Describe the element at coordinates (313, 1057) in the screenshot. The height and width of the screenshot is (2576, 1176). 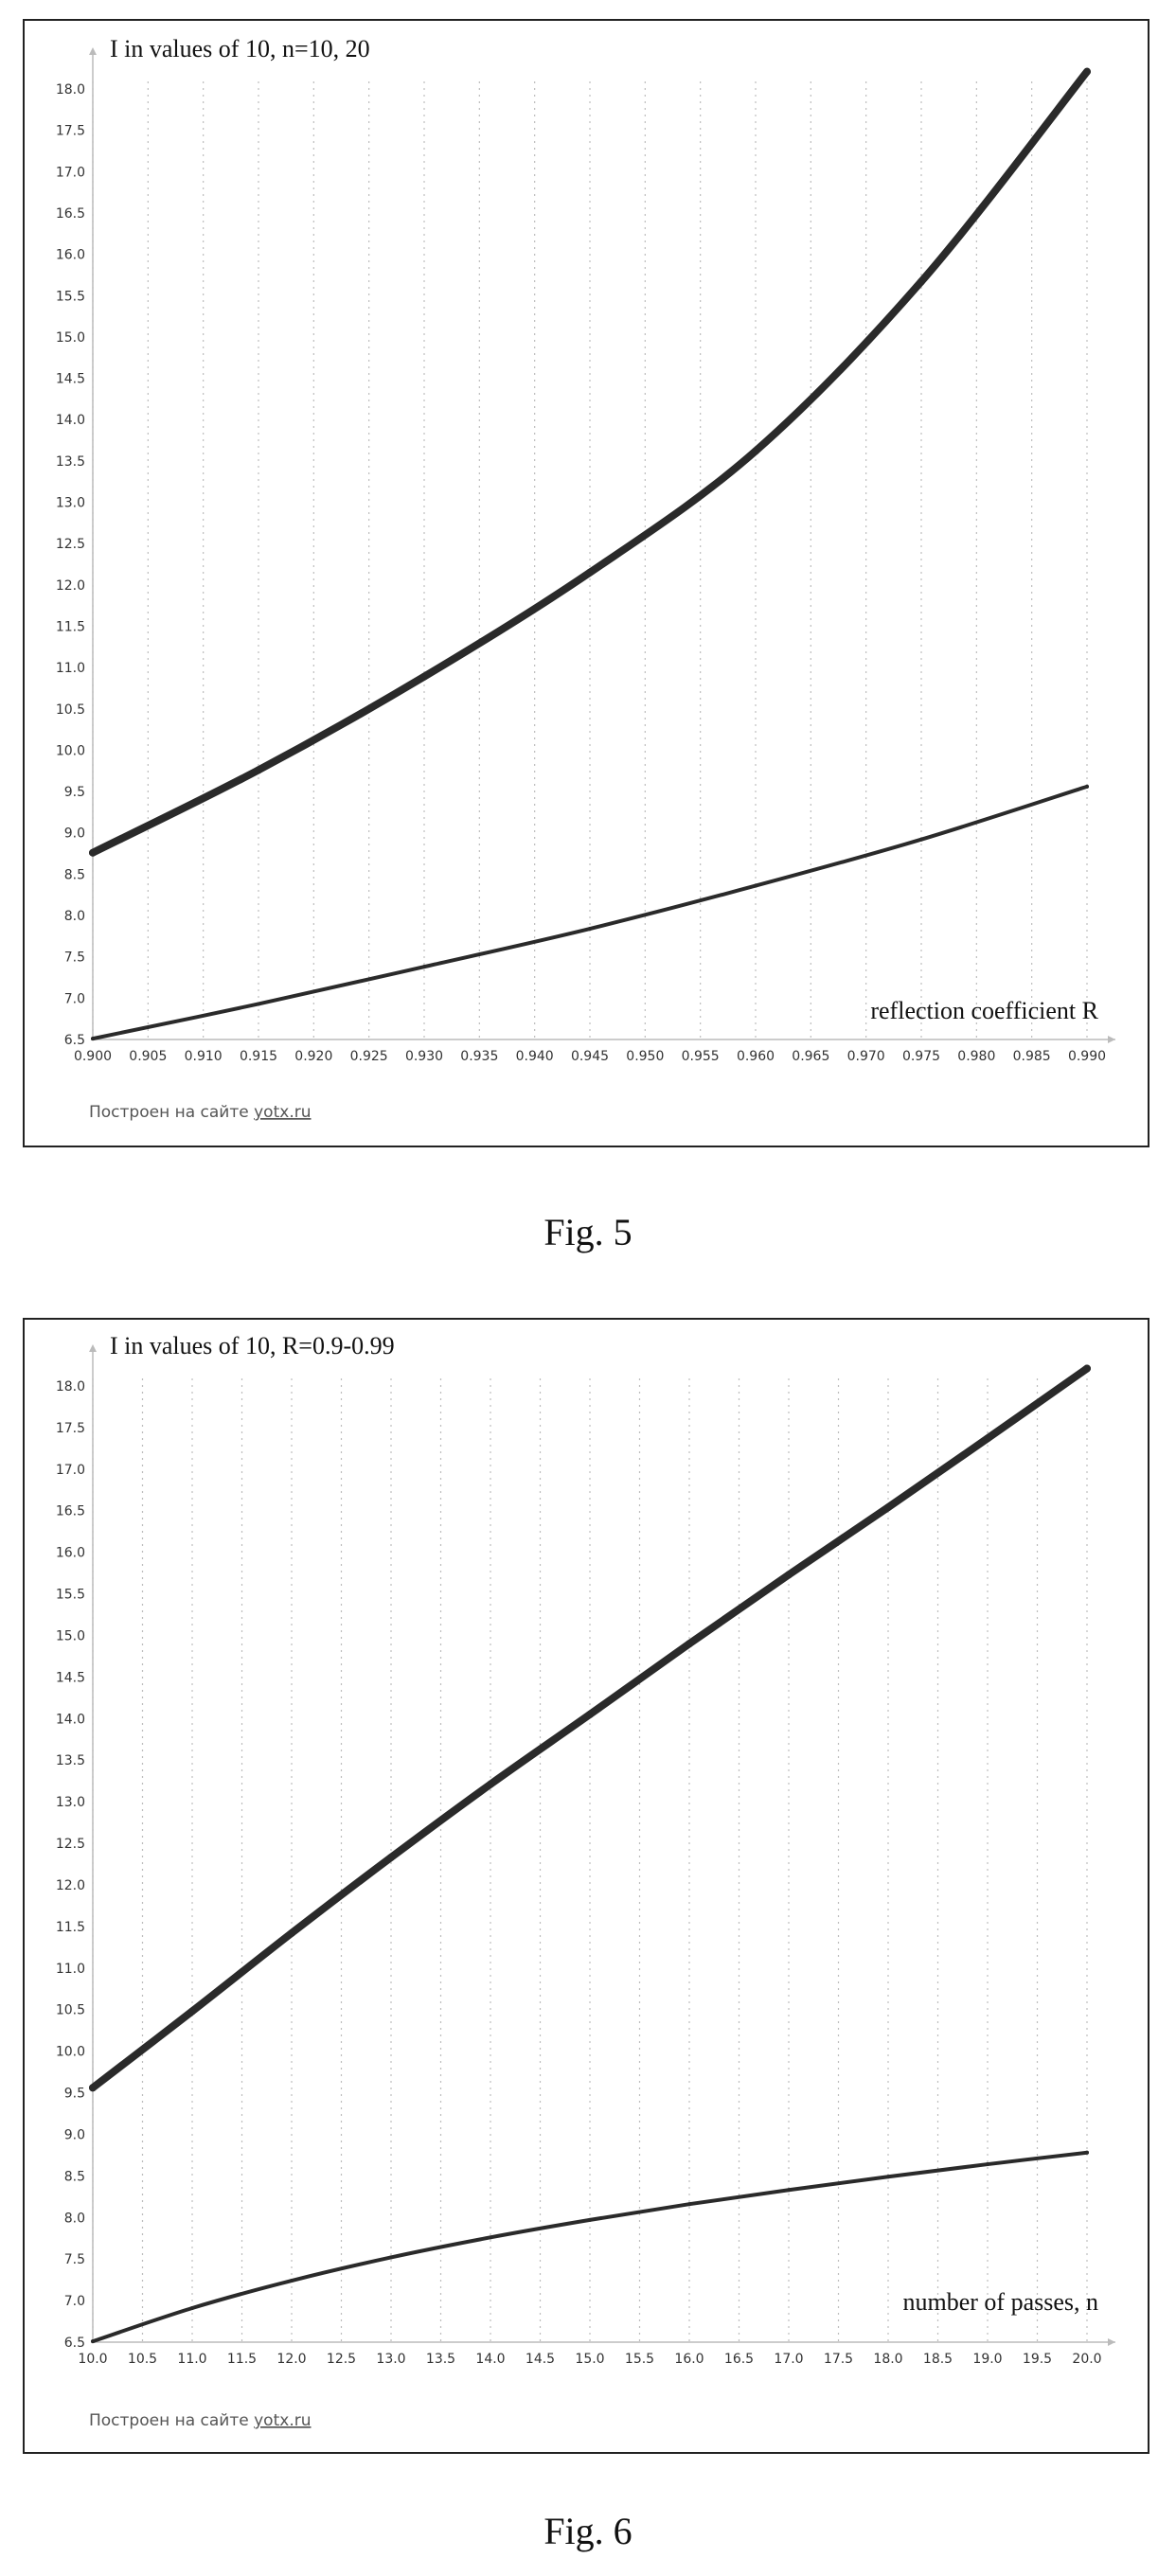
I see `x-tick-label: 0.920` at that location.